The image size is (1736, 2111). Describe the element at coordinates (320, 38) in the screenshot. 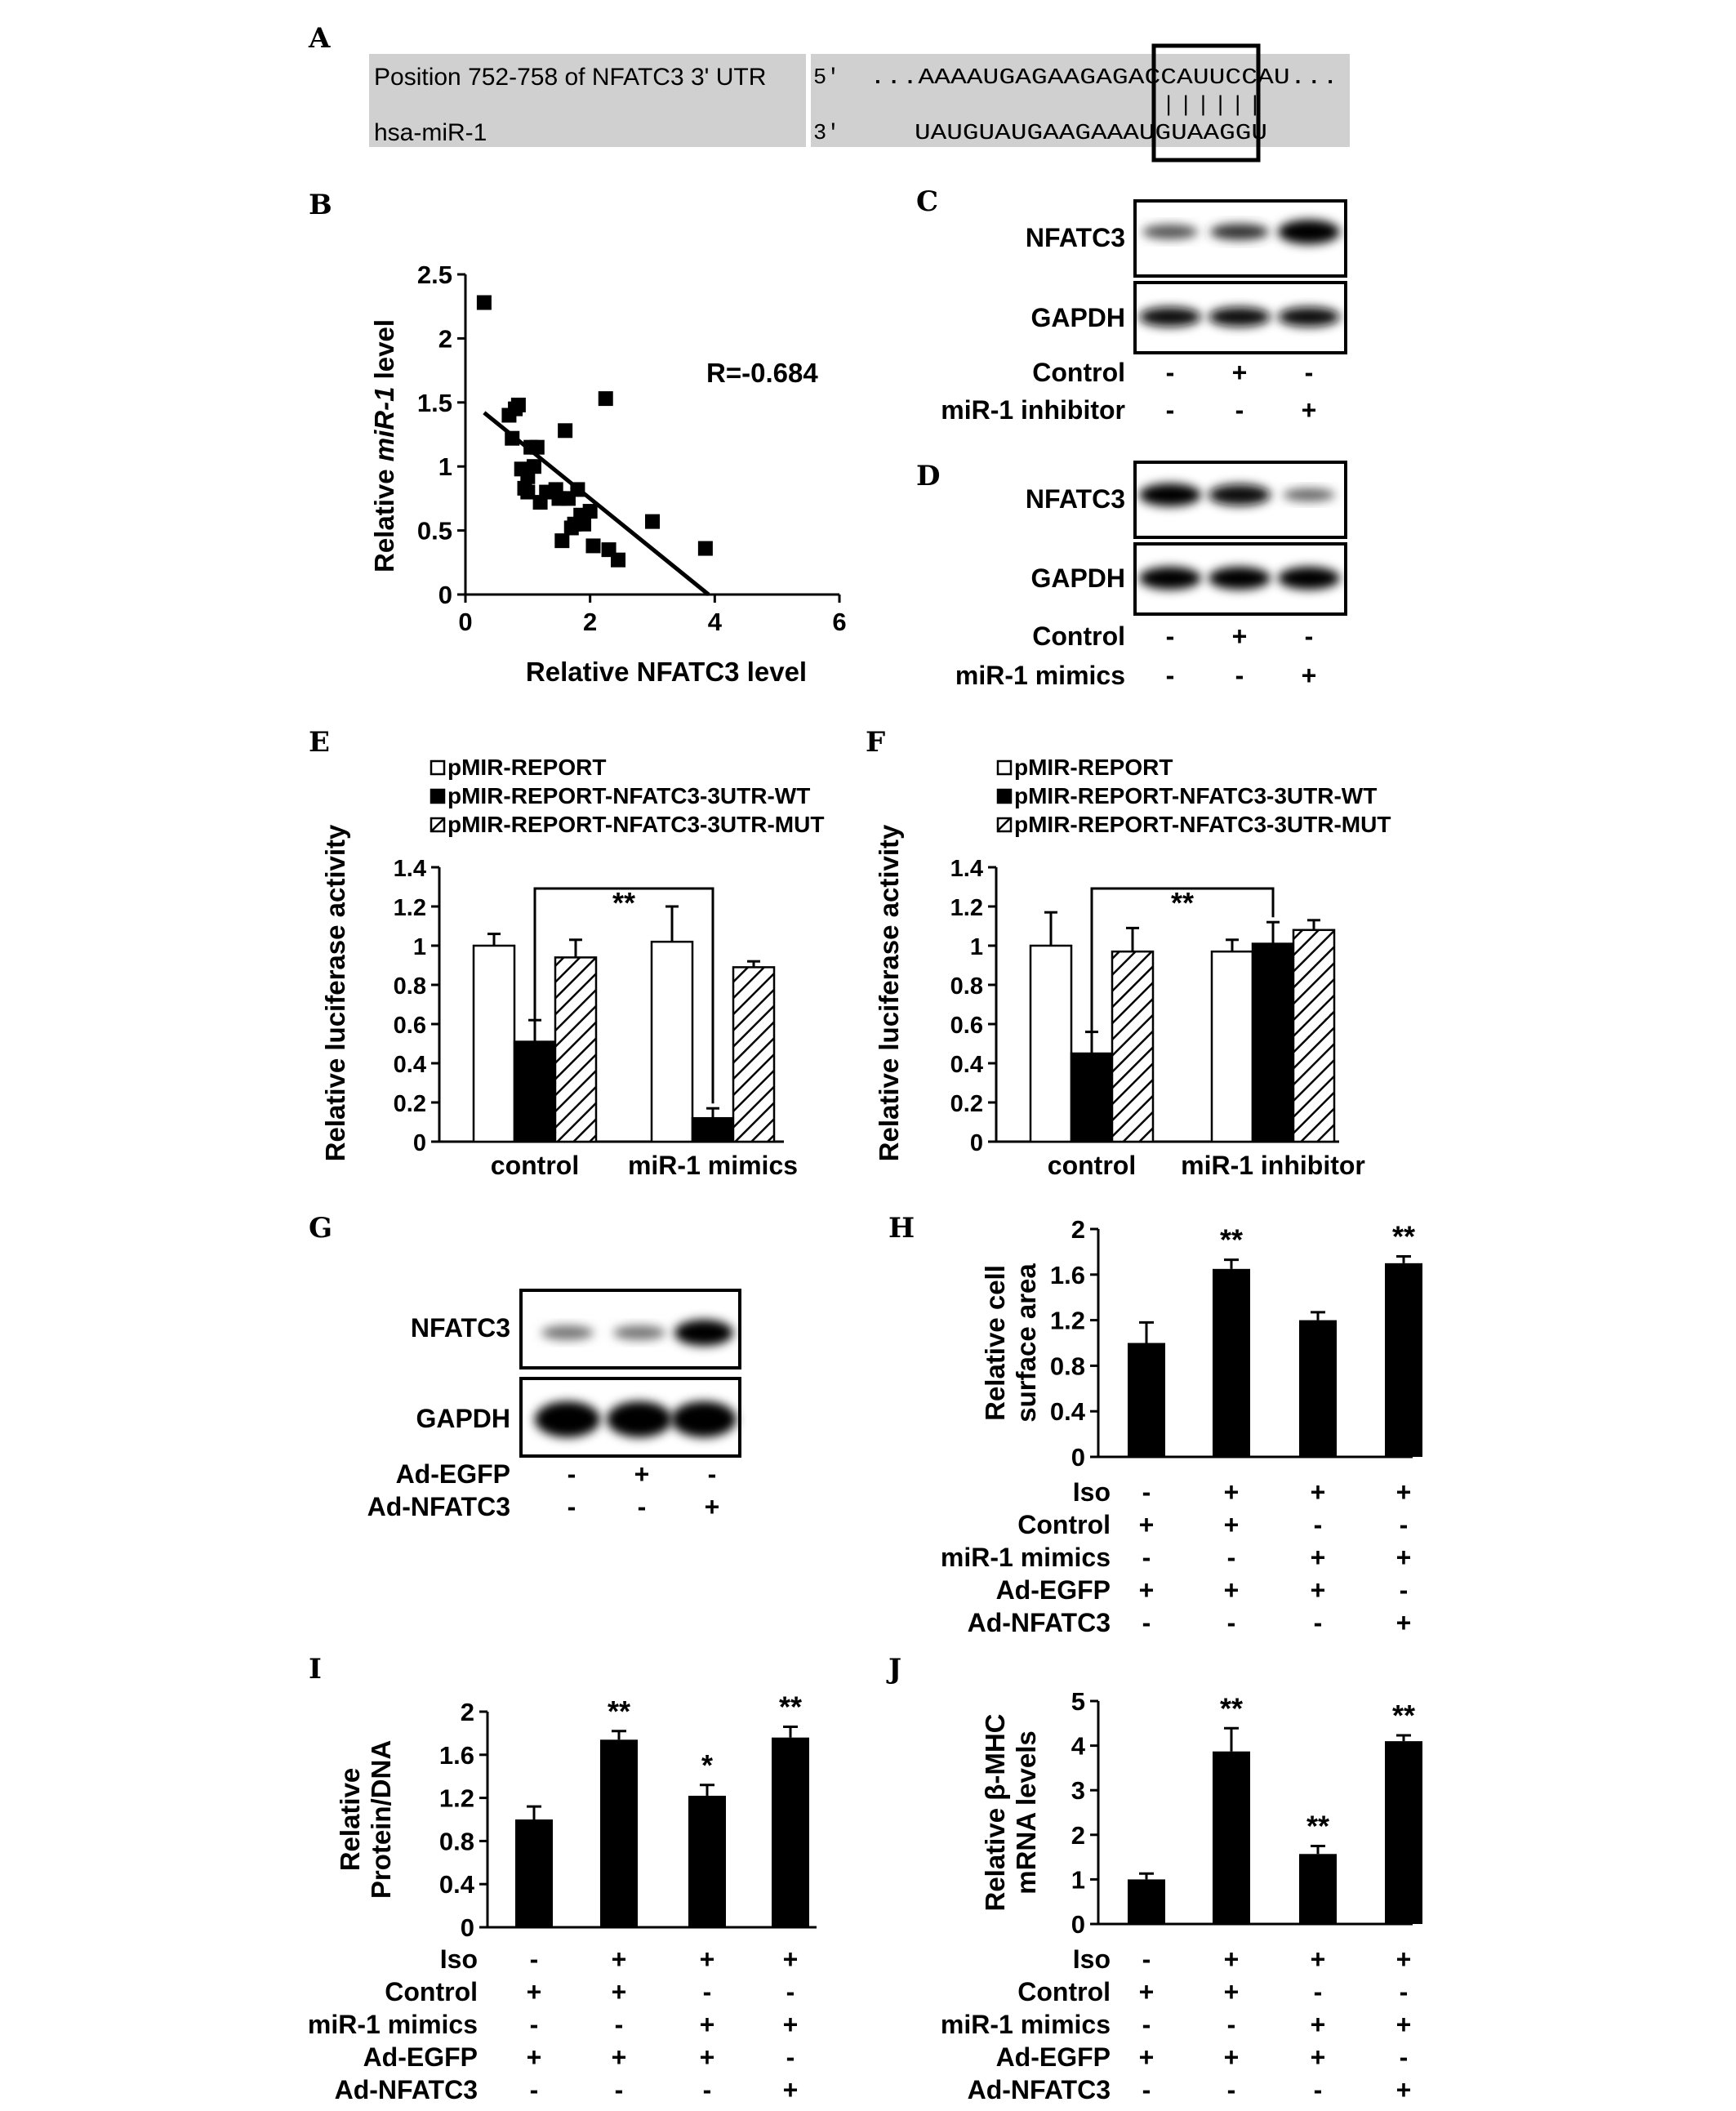

I see `panel-label-a: A` at that location.